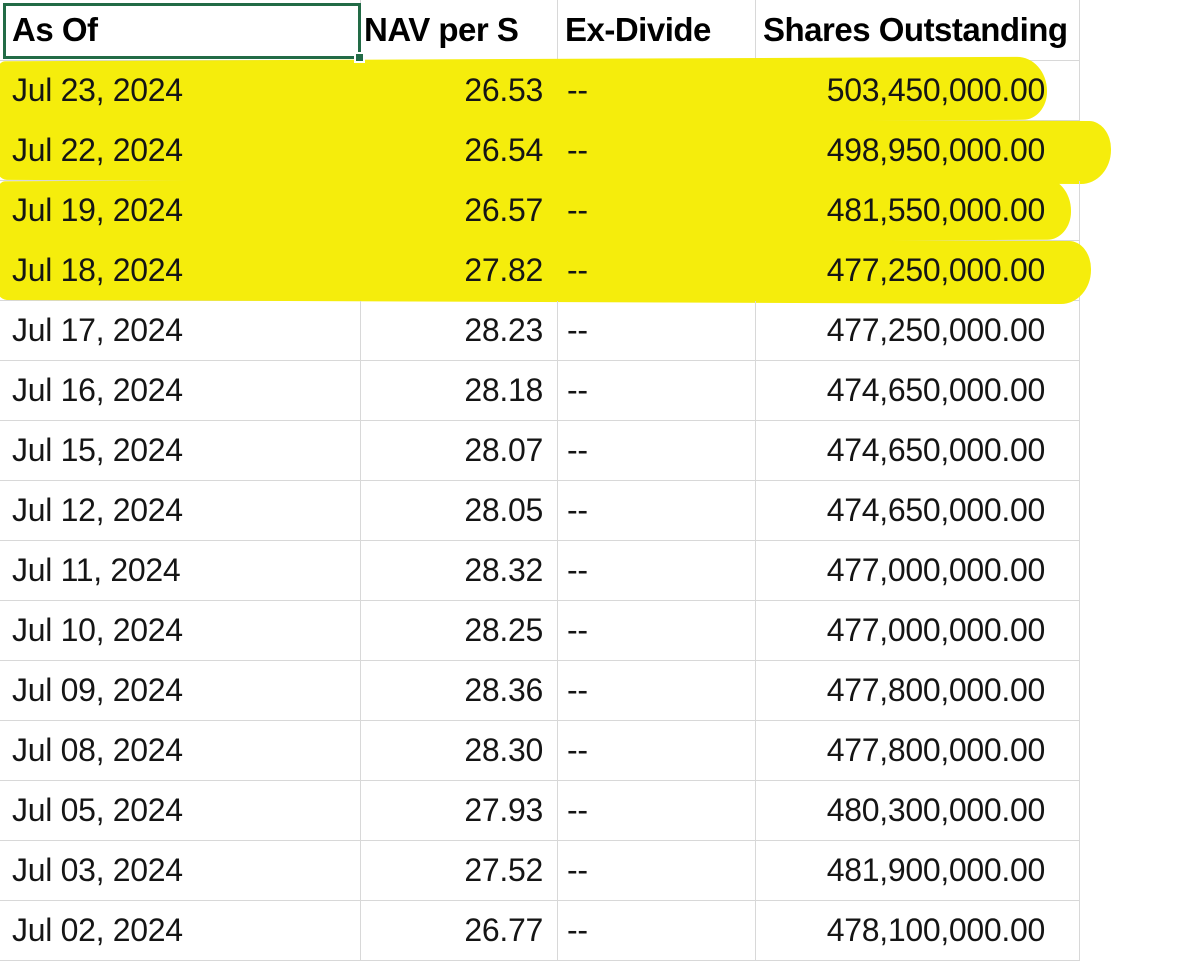  Describe the element at coordinates (97, 510) in the screenshot. I see `cell-as-of: Jul 12, 2024` at that location.